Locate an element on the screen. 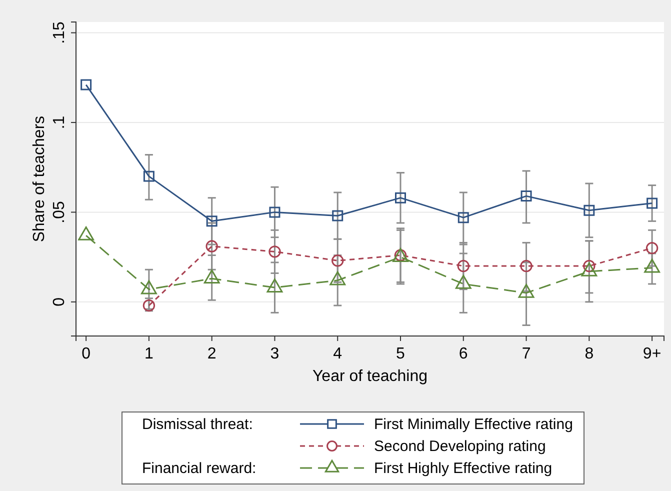 The width and height of the screenshot is (671, 491). y-tick-label: .1 is located at coordinates (59, 123).